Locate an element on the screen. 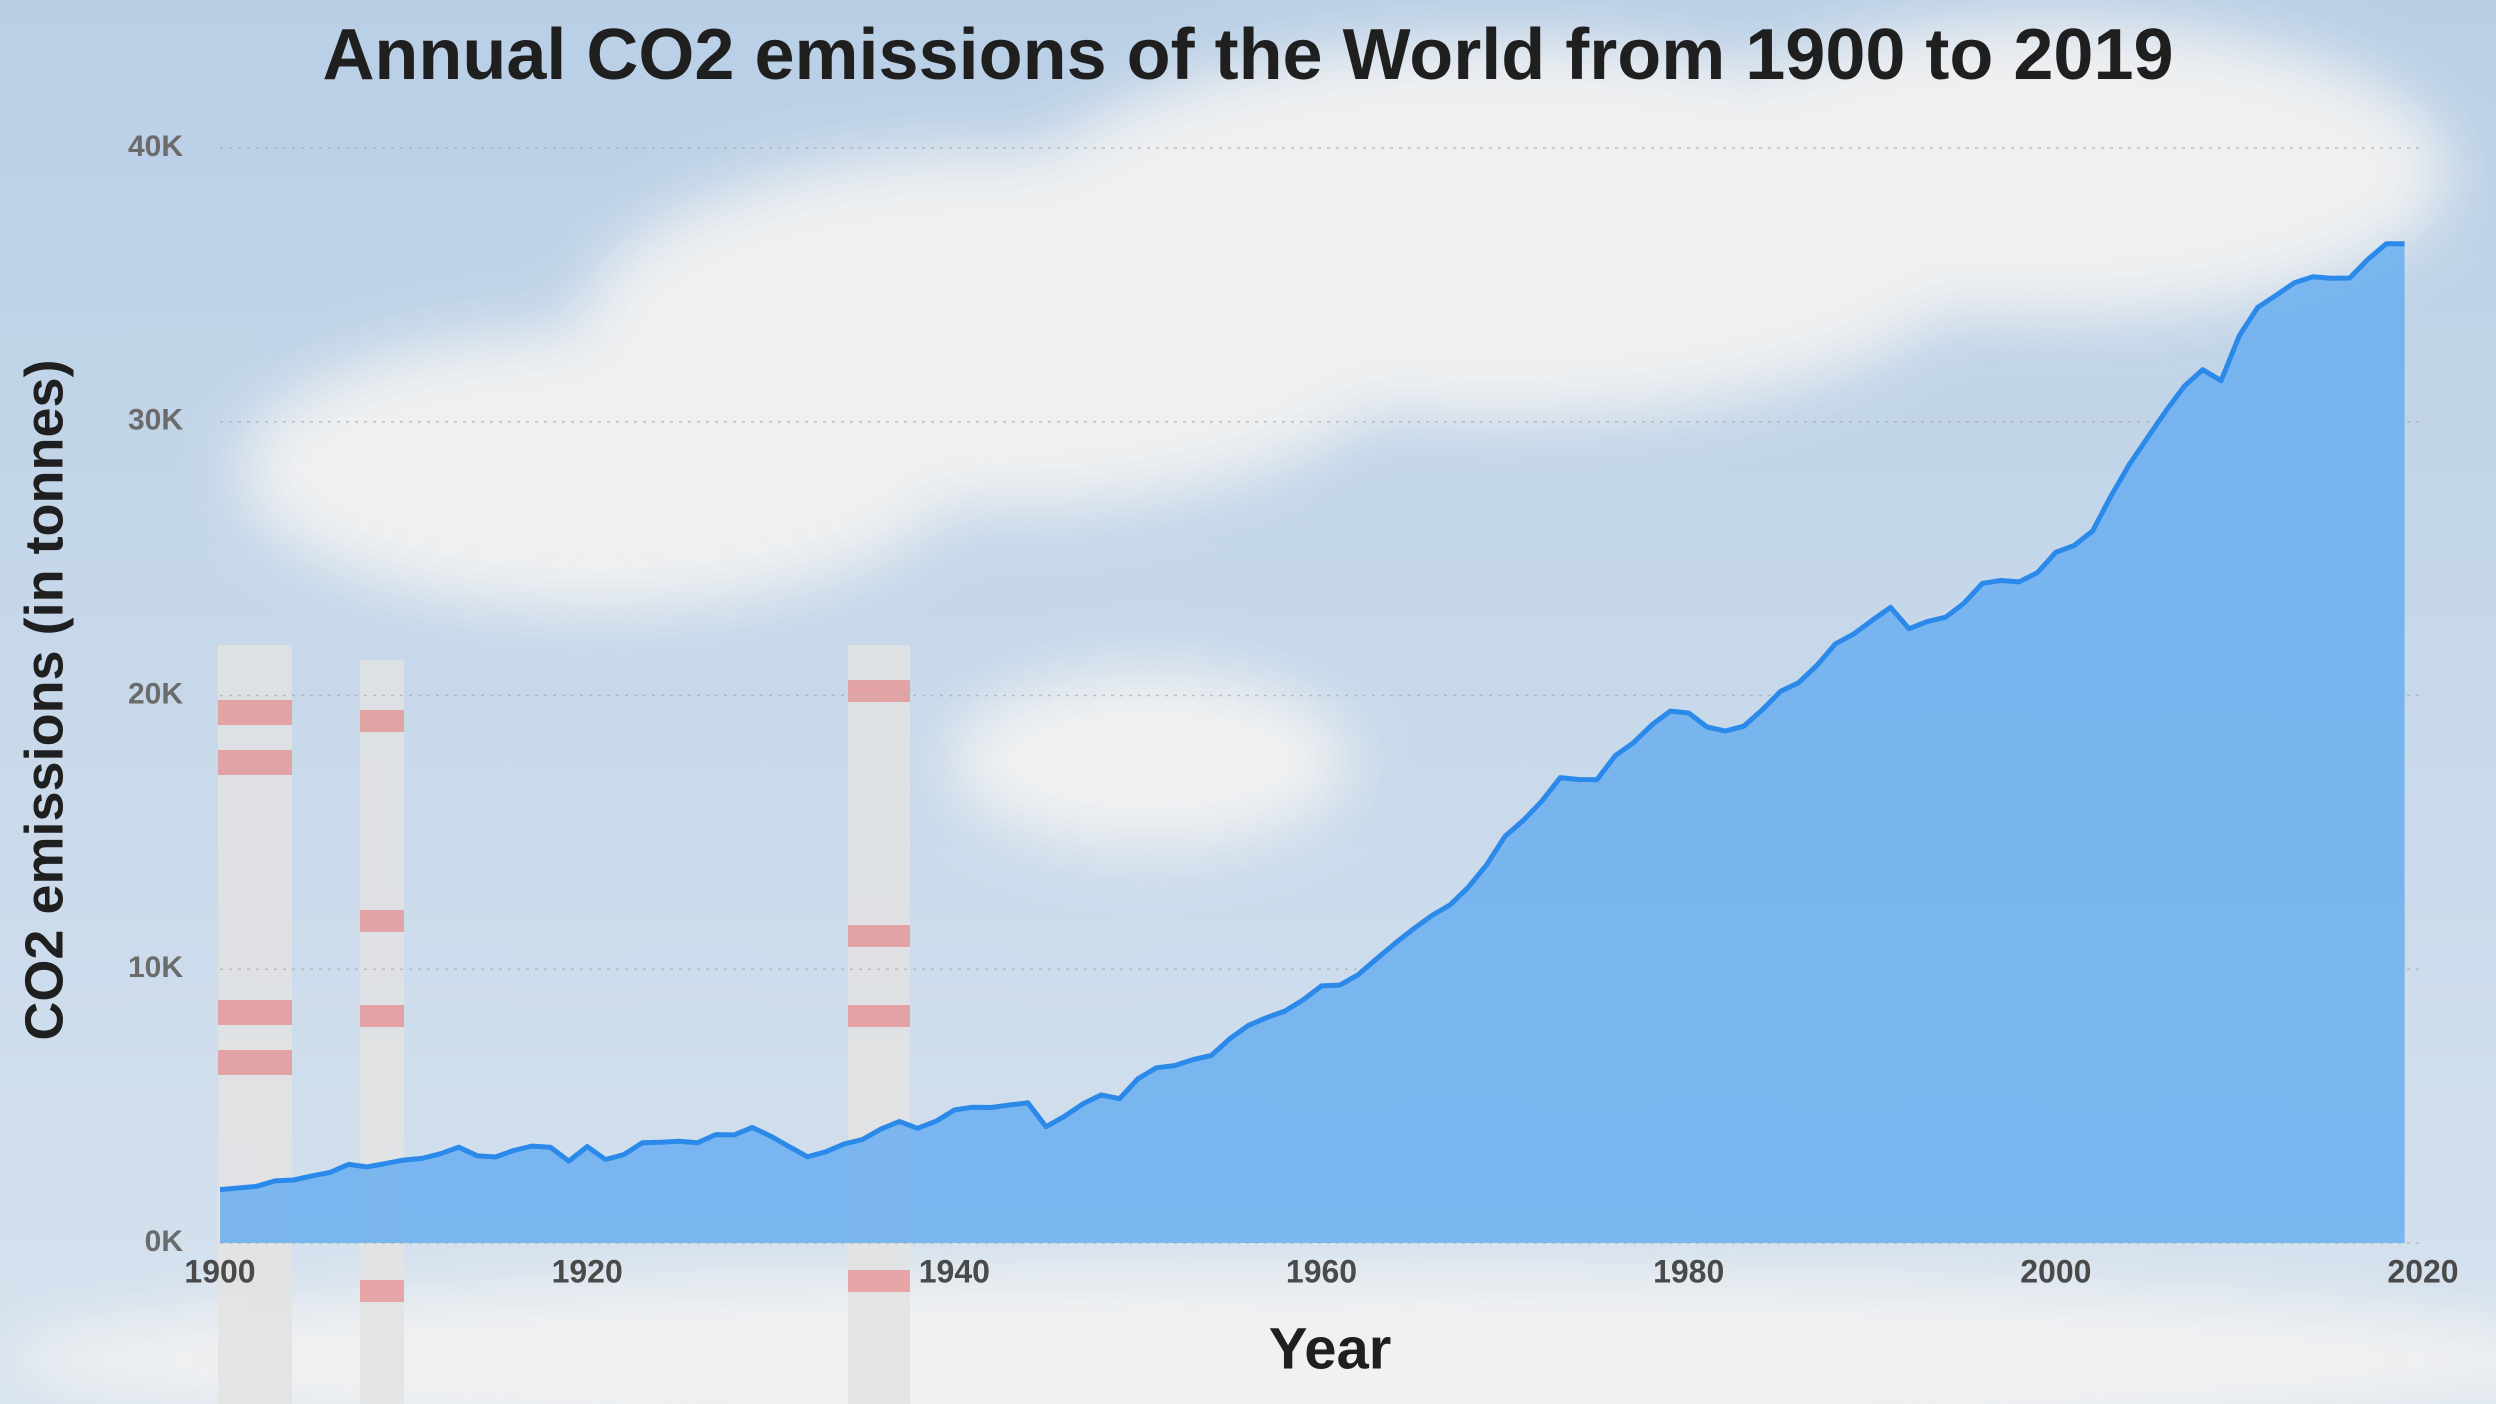 This screenshot has height=1404, width=2496. x-tick-label: 1900 is located at coordinates (219, 1271).